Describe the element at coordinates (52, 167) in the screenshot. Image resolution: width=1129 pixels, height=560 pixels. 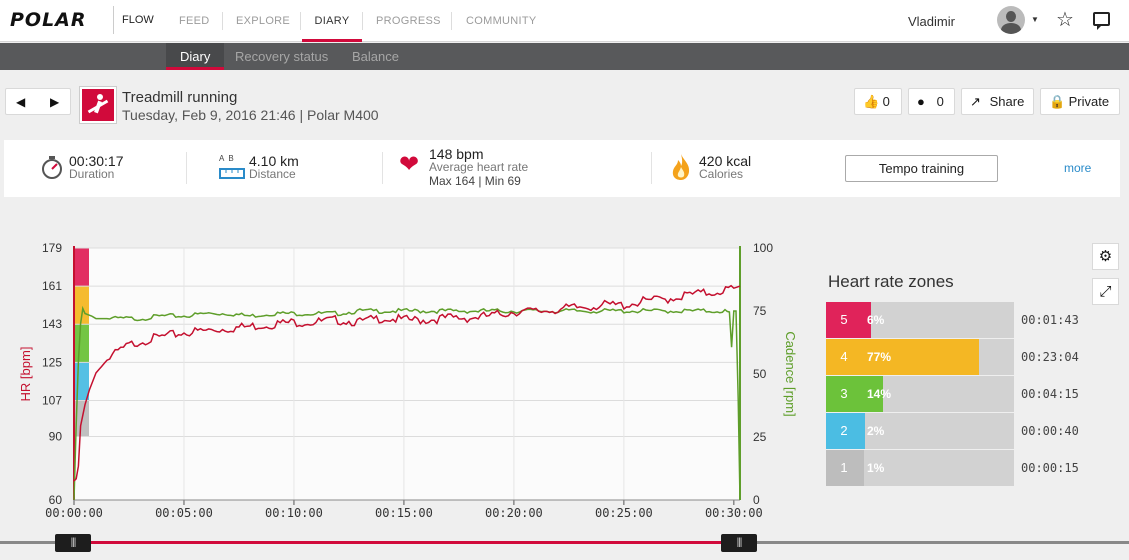
I see `stopwatch-icon` at that location.